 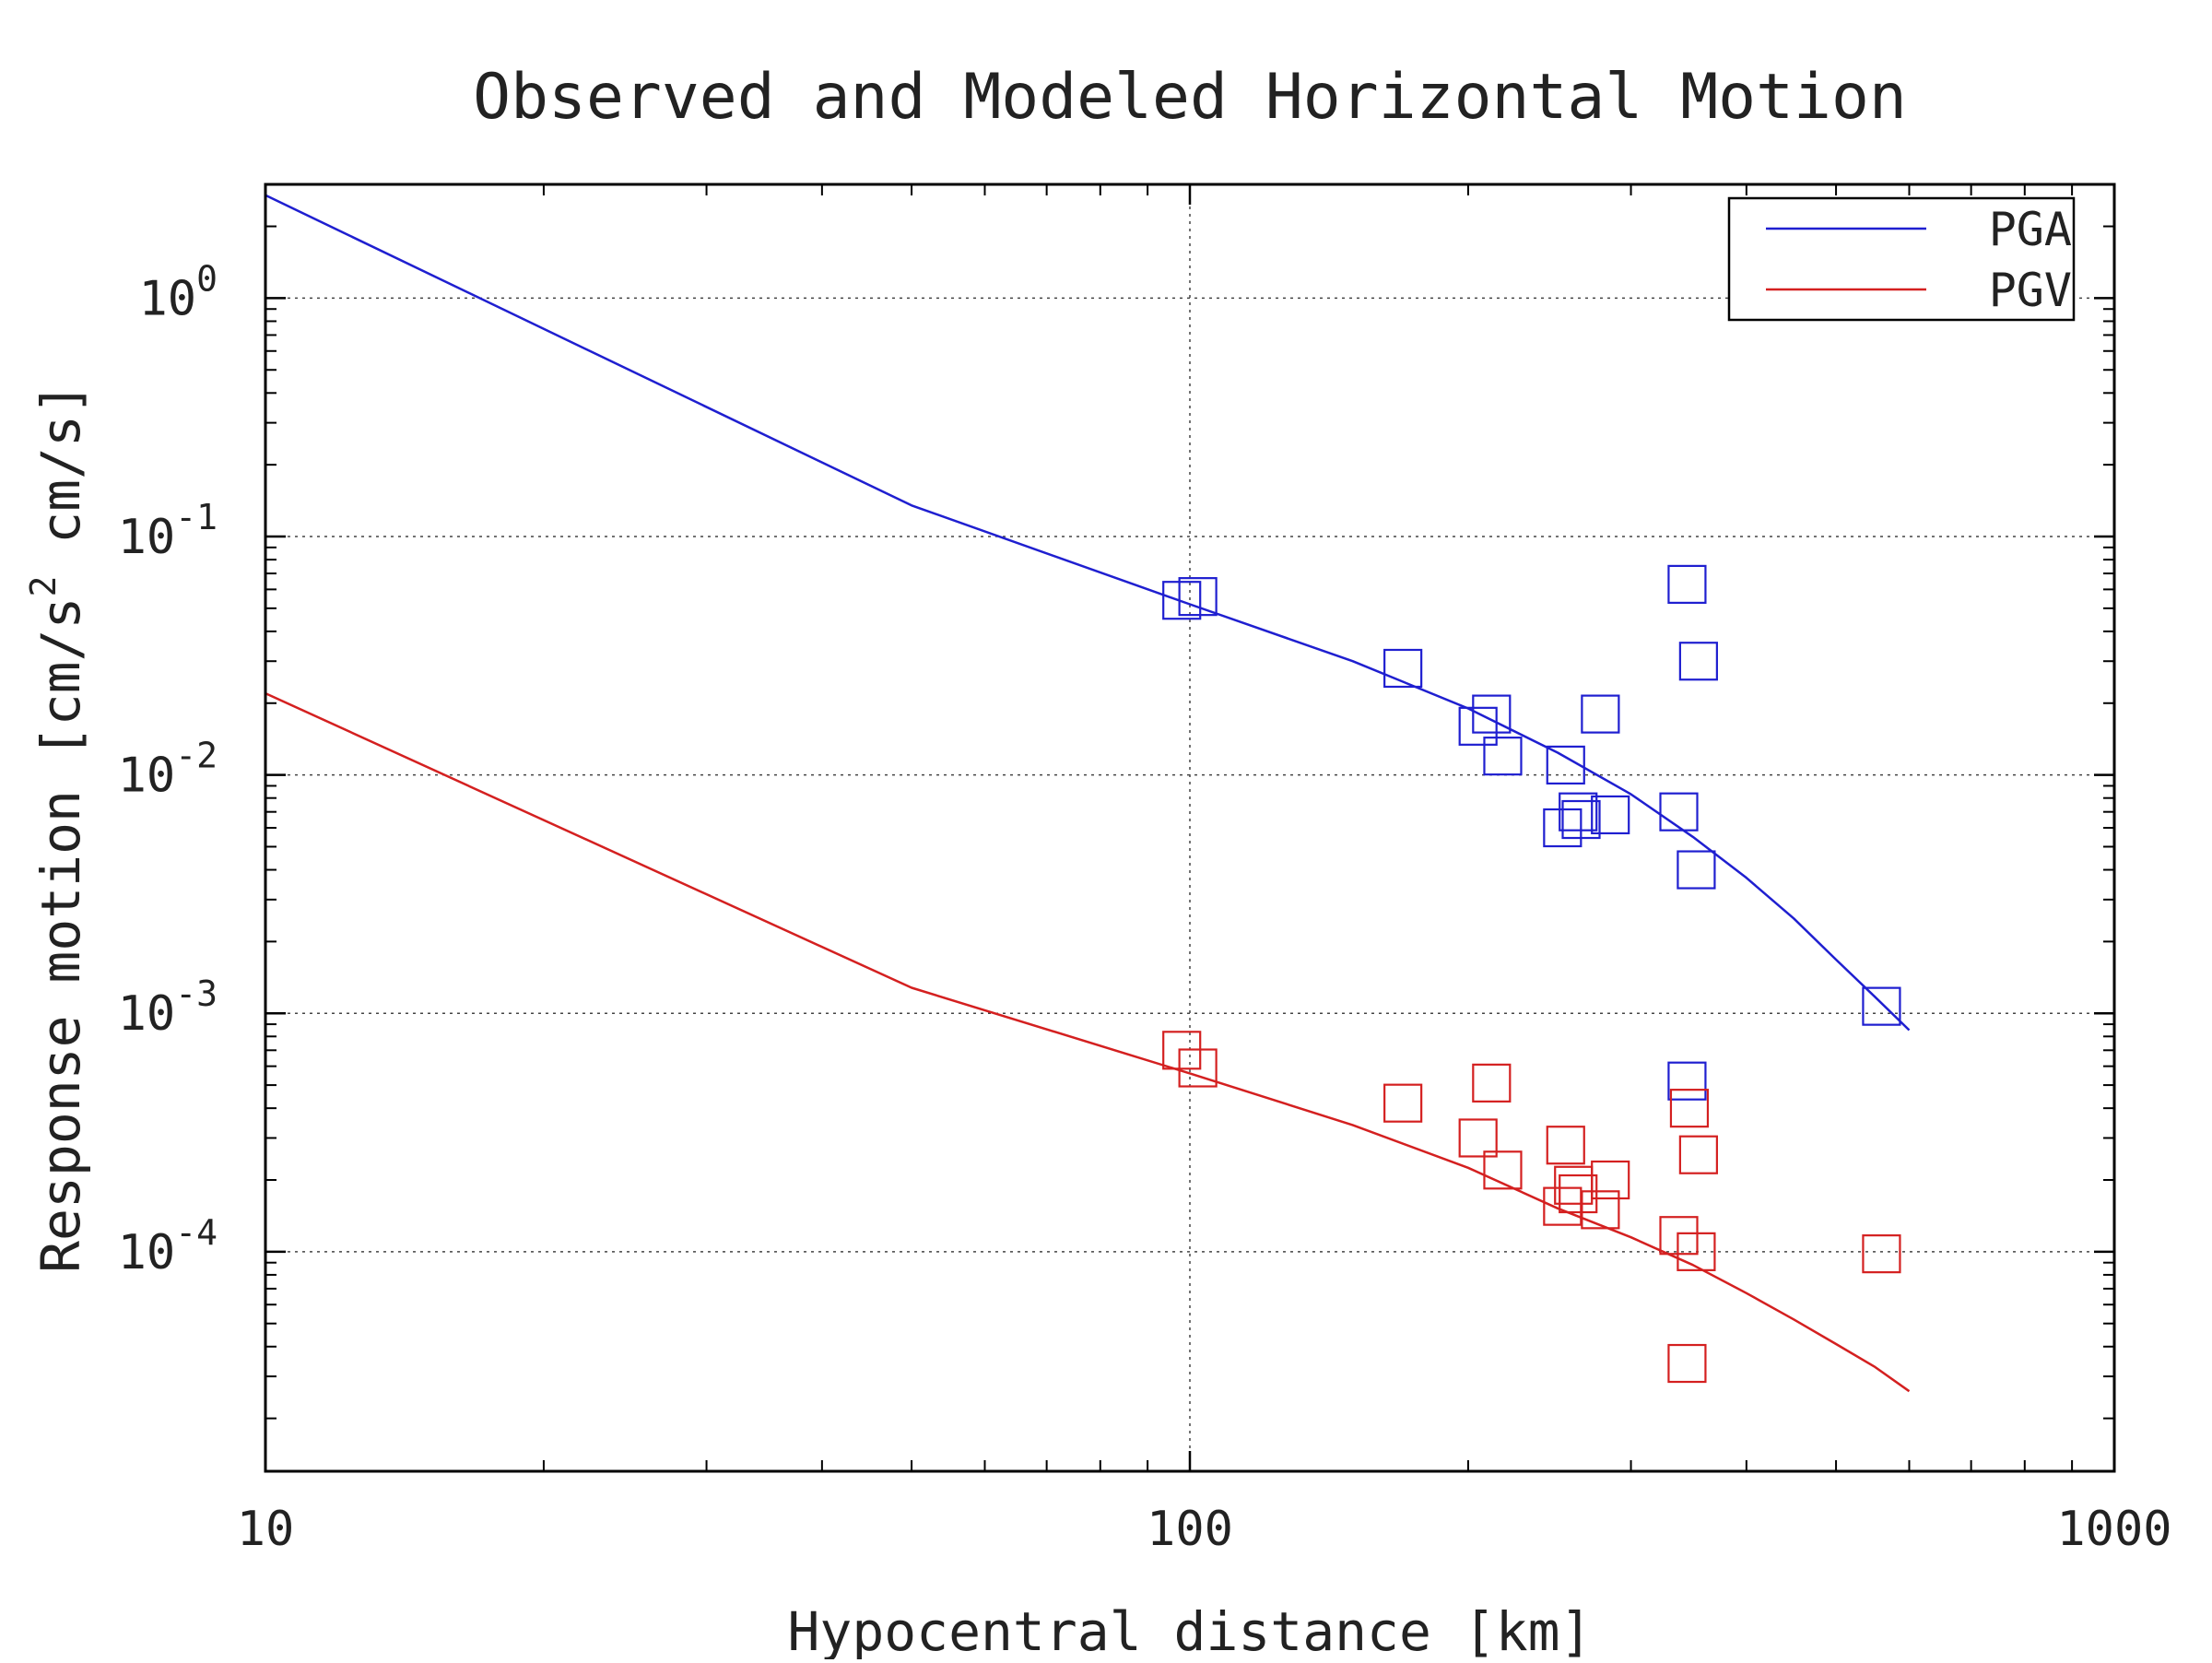 What do you see at coordinates (1190, 1529) in the screenshot?
I see `x-tick-label: 100` at bounding box center [1190, 1529].